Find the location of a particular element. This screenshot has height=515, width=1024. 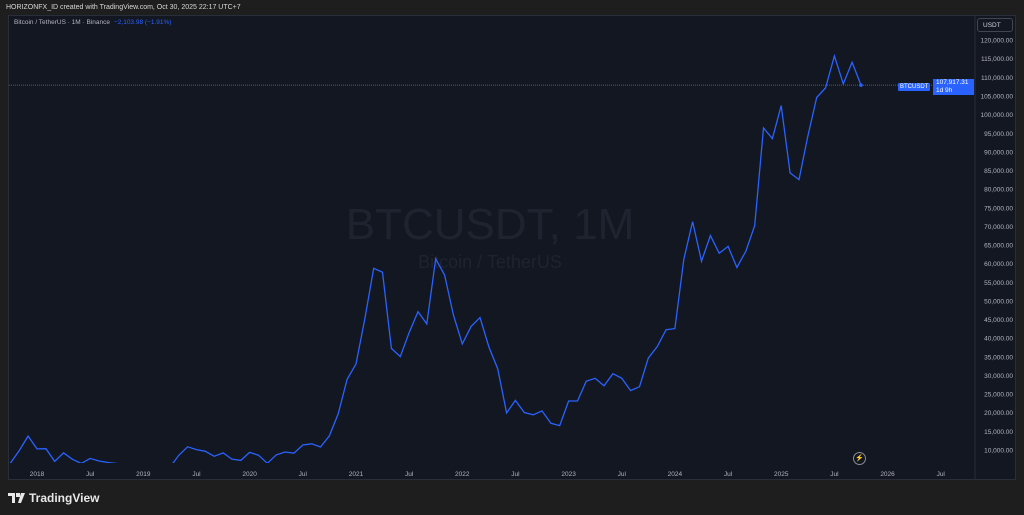

brand-name: TradingView is located at coordinates (64, 498).